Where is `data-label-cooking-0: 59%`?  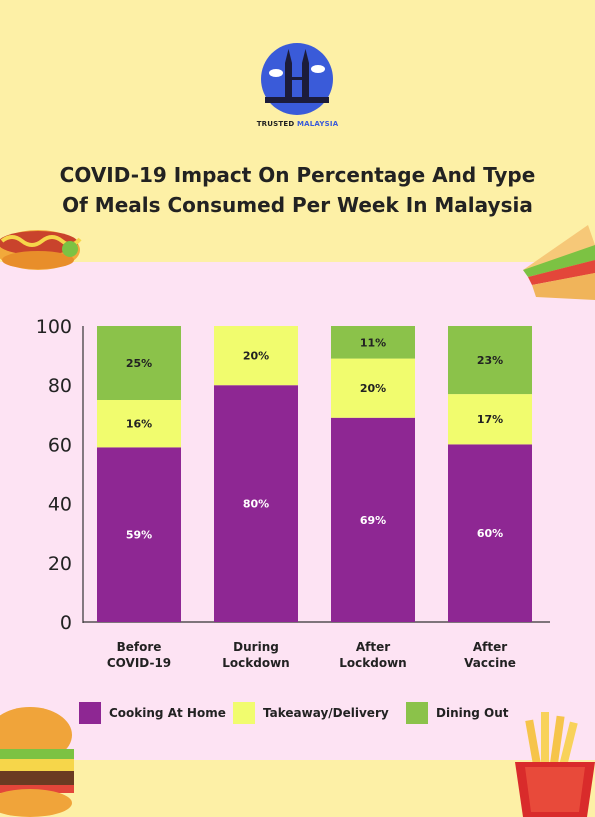 data-label-cooking-0: 59% is located at coordinates (139, 535).